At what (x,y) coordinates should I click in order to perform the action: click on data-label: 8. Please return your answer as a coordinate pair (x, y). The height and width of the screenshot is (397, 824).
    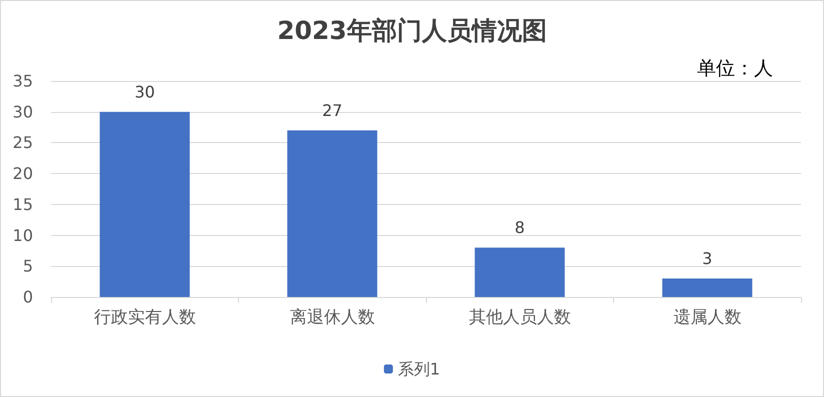
    Looking at the image, I should click on (519, 228).